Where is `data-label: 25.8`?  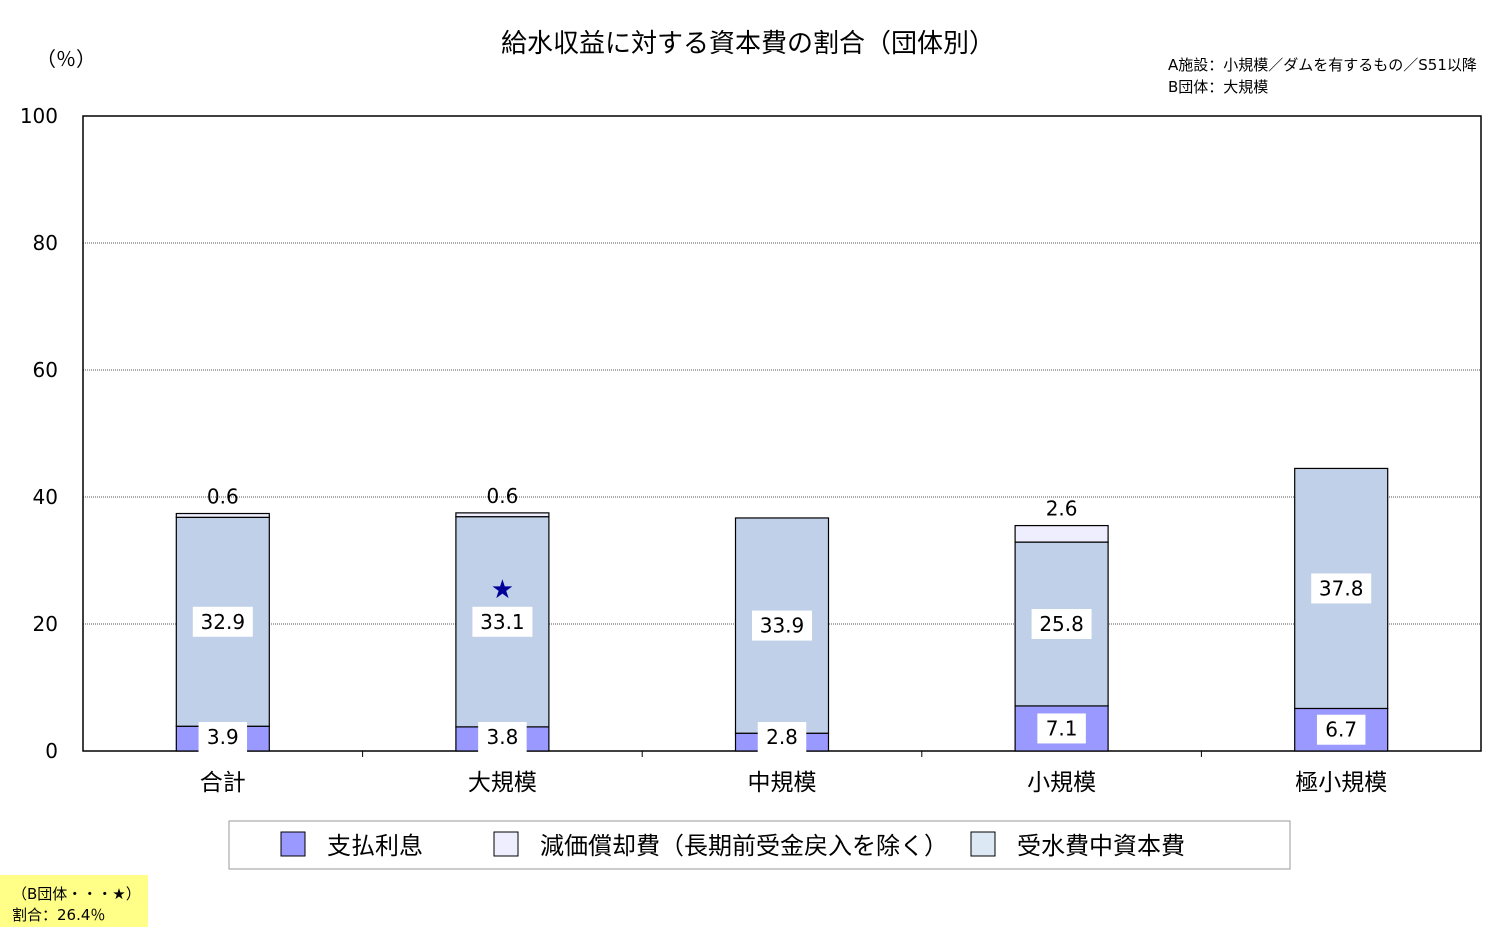 data-label: 25.8 is located at coordinates (1061, 624).